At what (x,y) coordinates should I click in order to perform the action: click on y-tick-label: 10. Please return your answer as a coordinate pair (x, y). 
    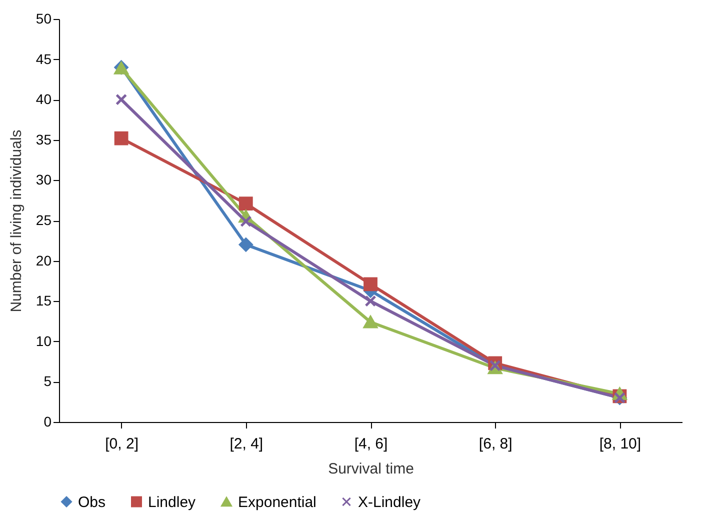
    Looking at the image, I should click on (44, 340).